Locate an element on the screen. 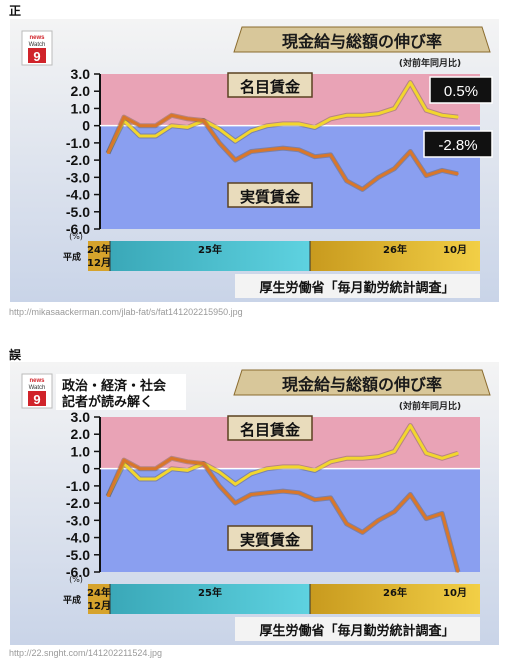 This screenshot has width=521, height=658. y-tick-label: 2.0 is located at coordinates (81, 434).